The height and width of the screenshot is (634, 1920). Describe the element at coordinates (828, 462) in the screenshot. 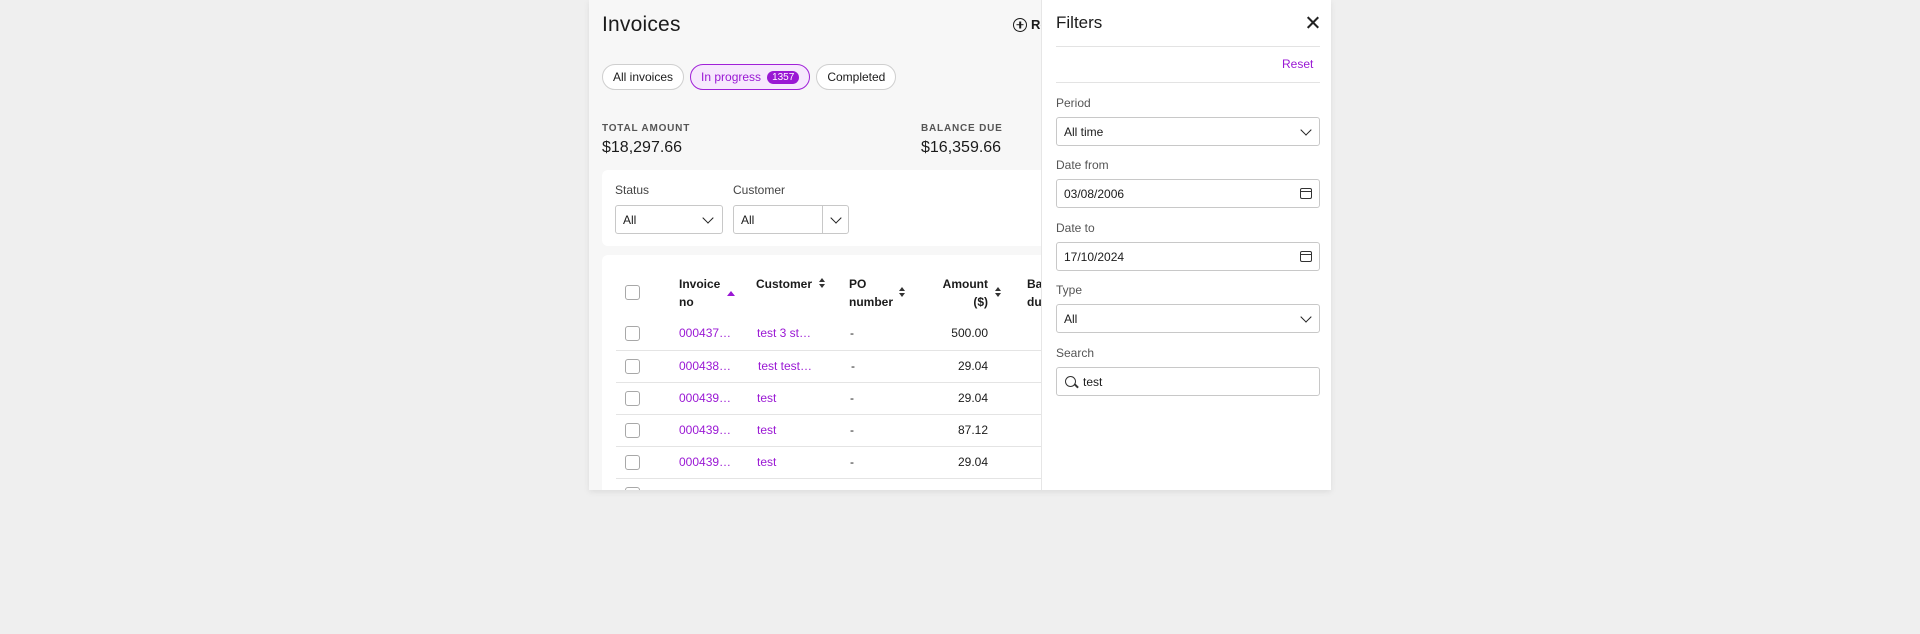

I see `table-row: 000439… test - 29.04 29` at that location.